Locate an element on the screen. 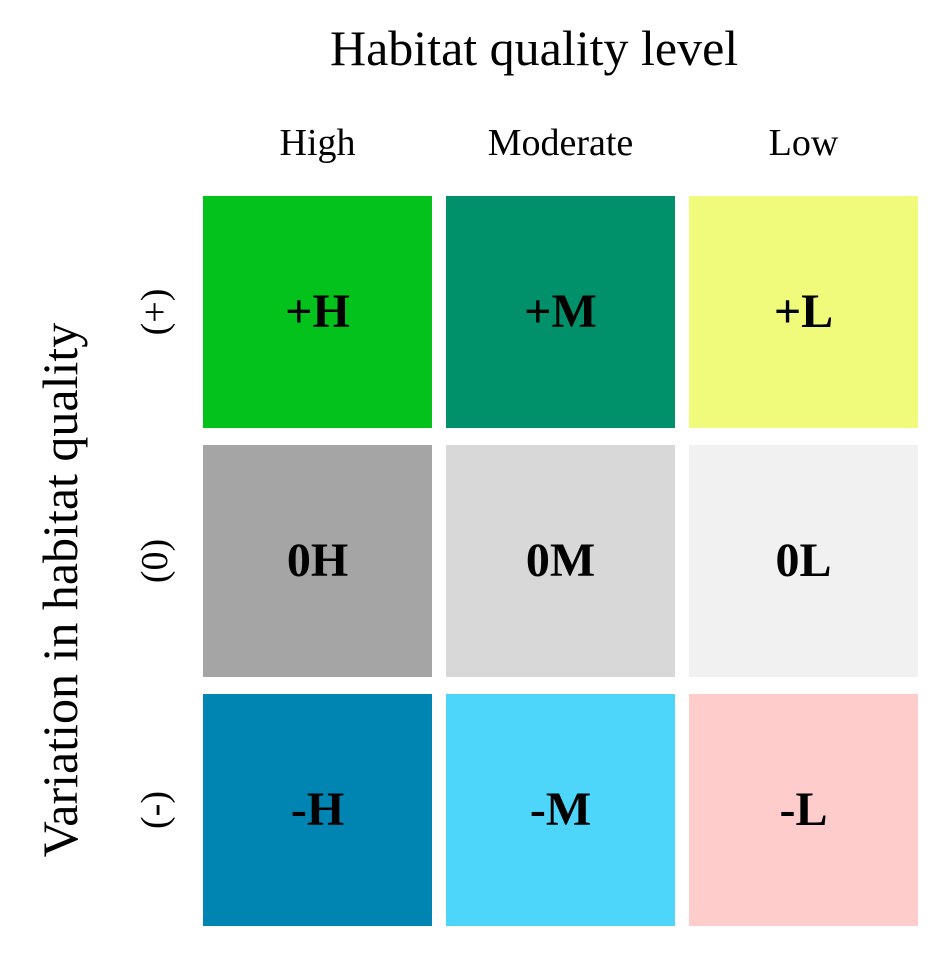 The height and width of the screenshot is (957, 946). cell-minus-moderate: -M is located at coordinates (560, 810).